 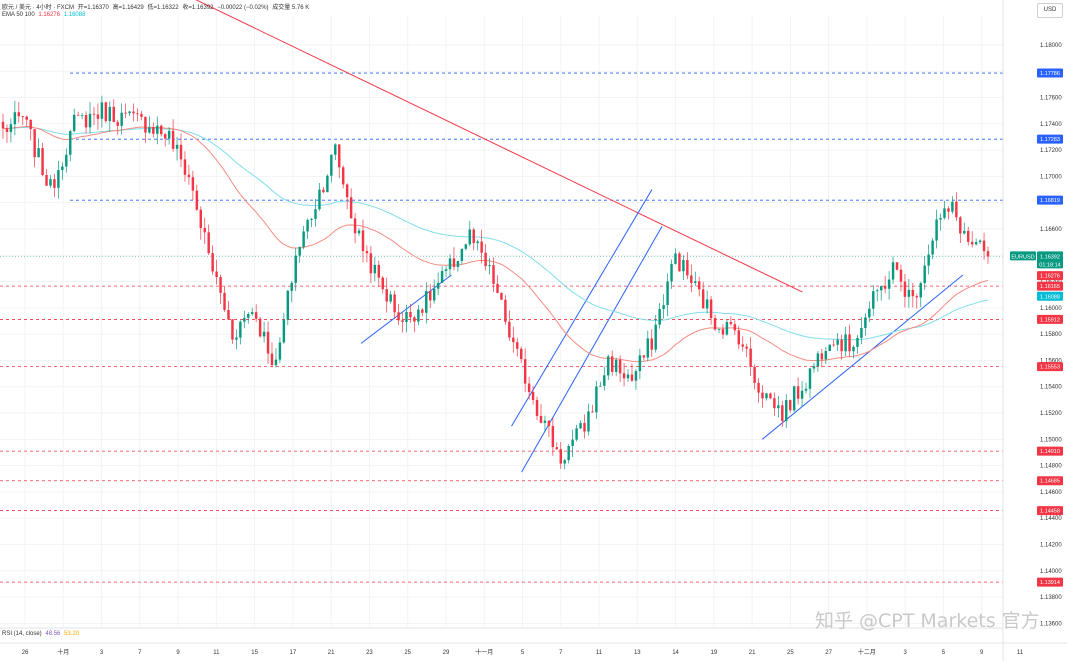 What do you see at coordinates (25, 653) in the screenshot?
I see `time-tick-label: 26` at bounding box center [25, 653].